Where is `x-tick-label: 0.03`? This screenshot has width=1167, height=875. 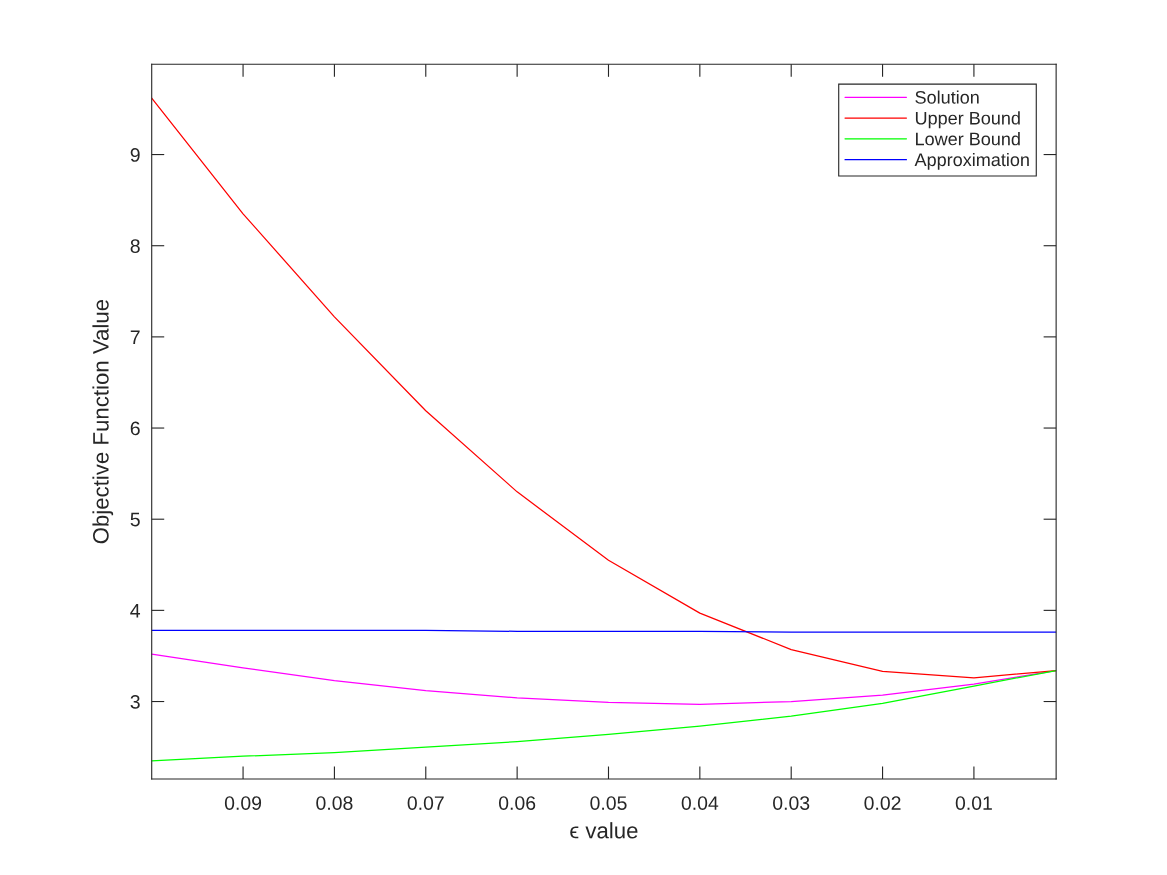 x-tick-label: 0.03 is located at coordinates (791, 803).